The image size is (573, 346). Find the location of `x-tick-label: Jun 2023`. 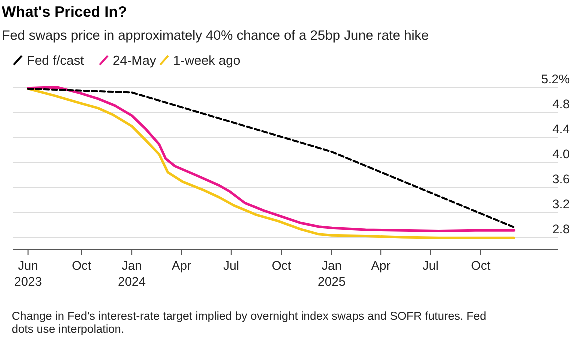

x-tick-label: Jun 2023 is located at coordinates (28, 274).